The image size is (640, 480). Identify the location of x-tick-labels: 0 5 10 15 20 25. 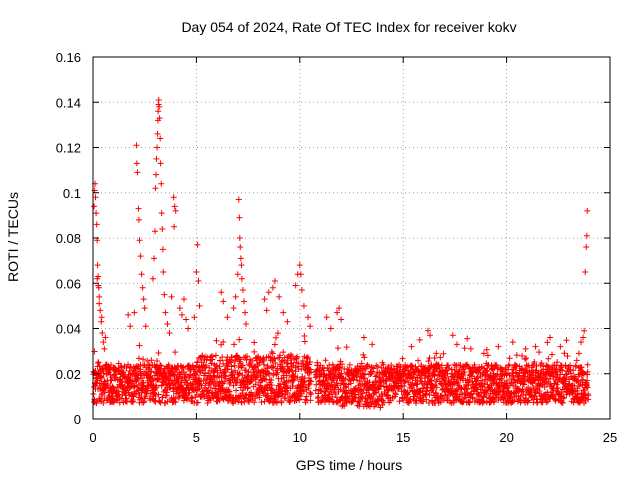
(353, 437).